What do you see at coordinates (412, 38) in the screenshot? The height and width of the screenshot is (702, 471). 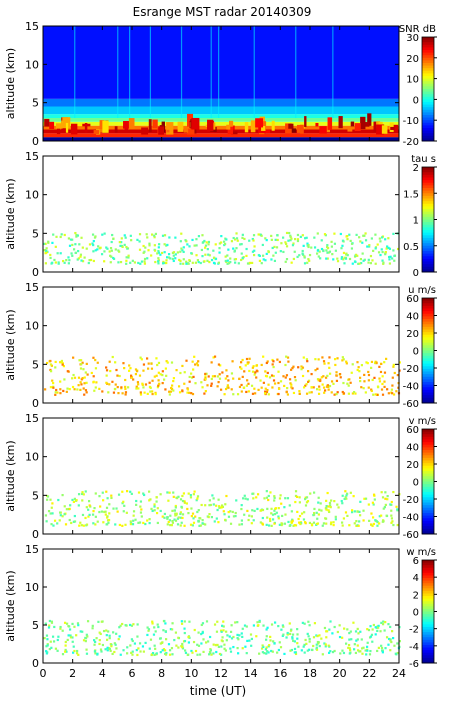 I see `colorbar-tick-label: 30` at bounding box center [412, 38].